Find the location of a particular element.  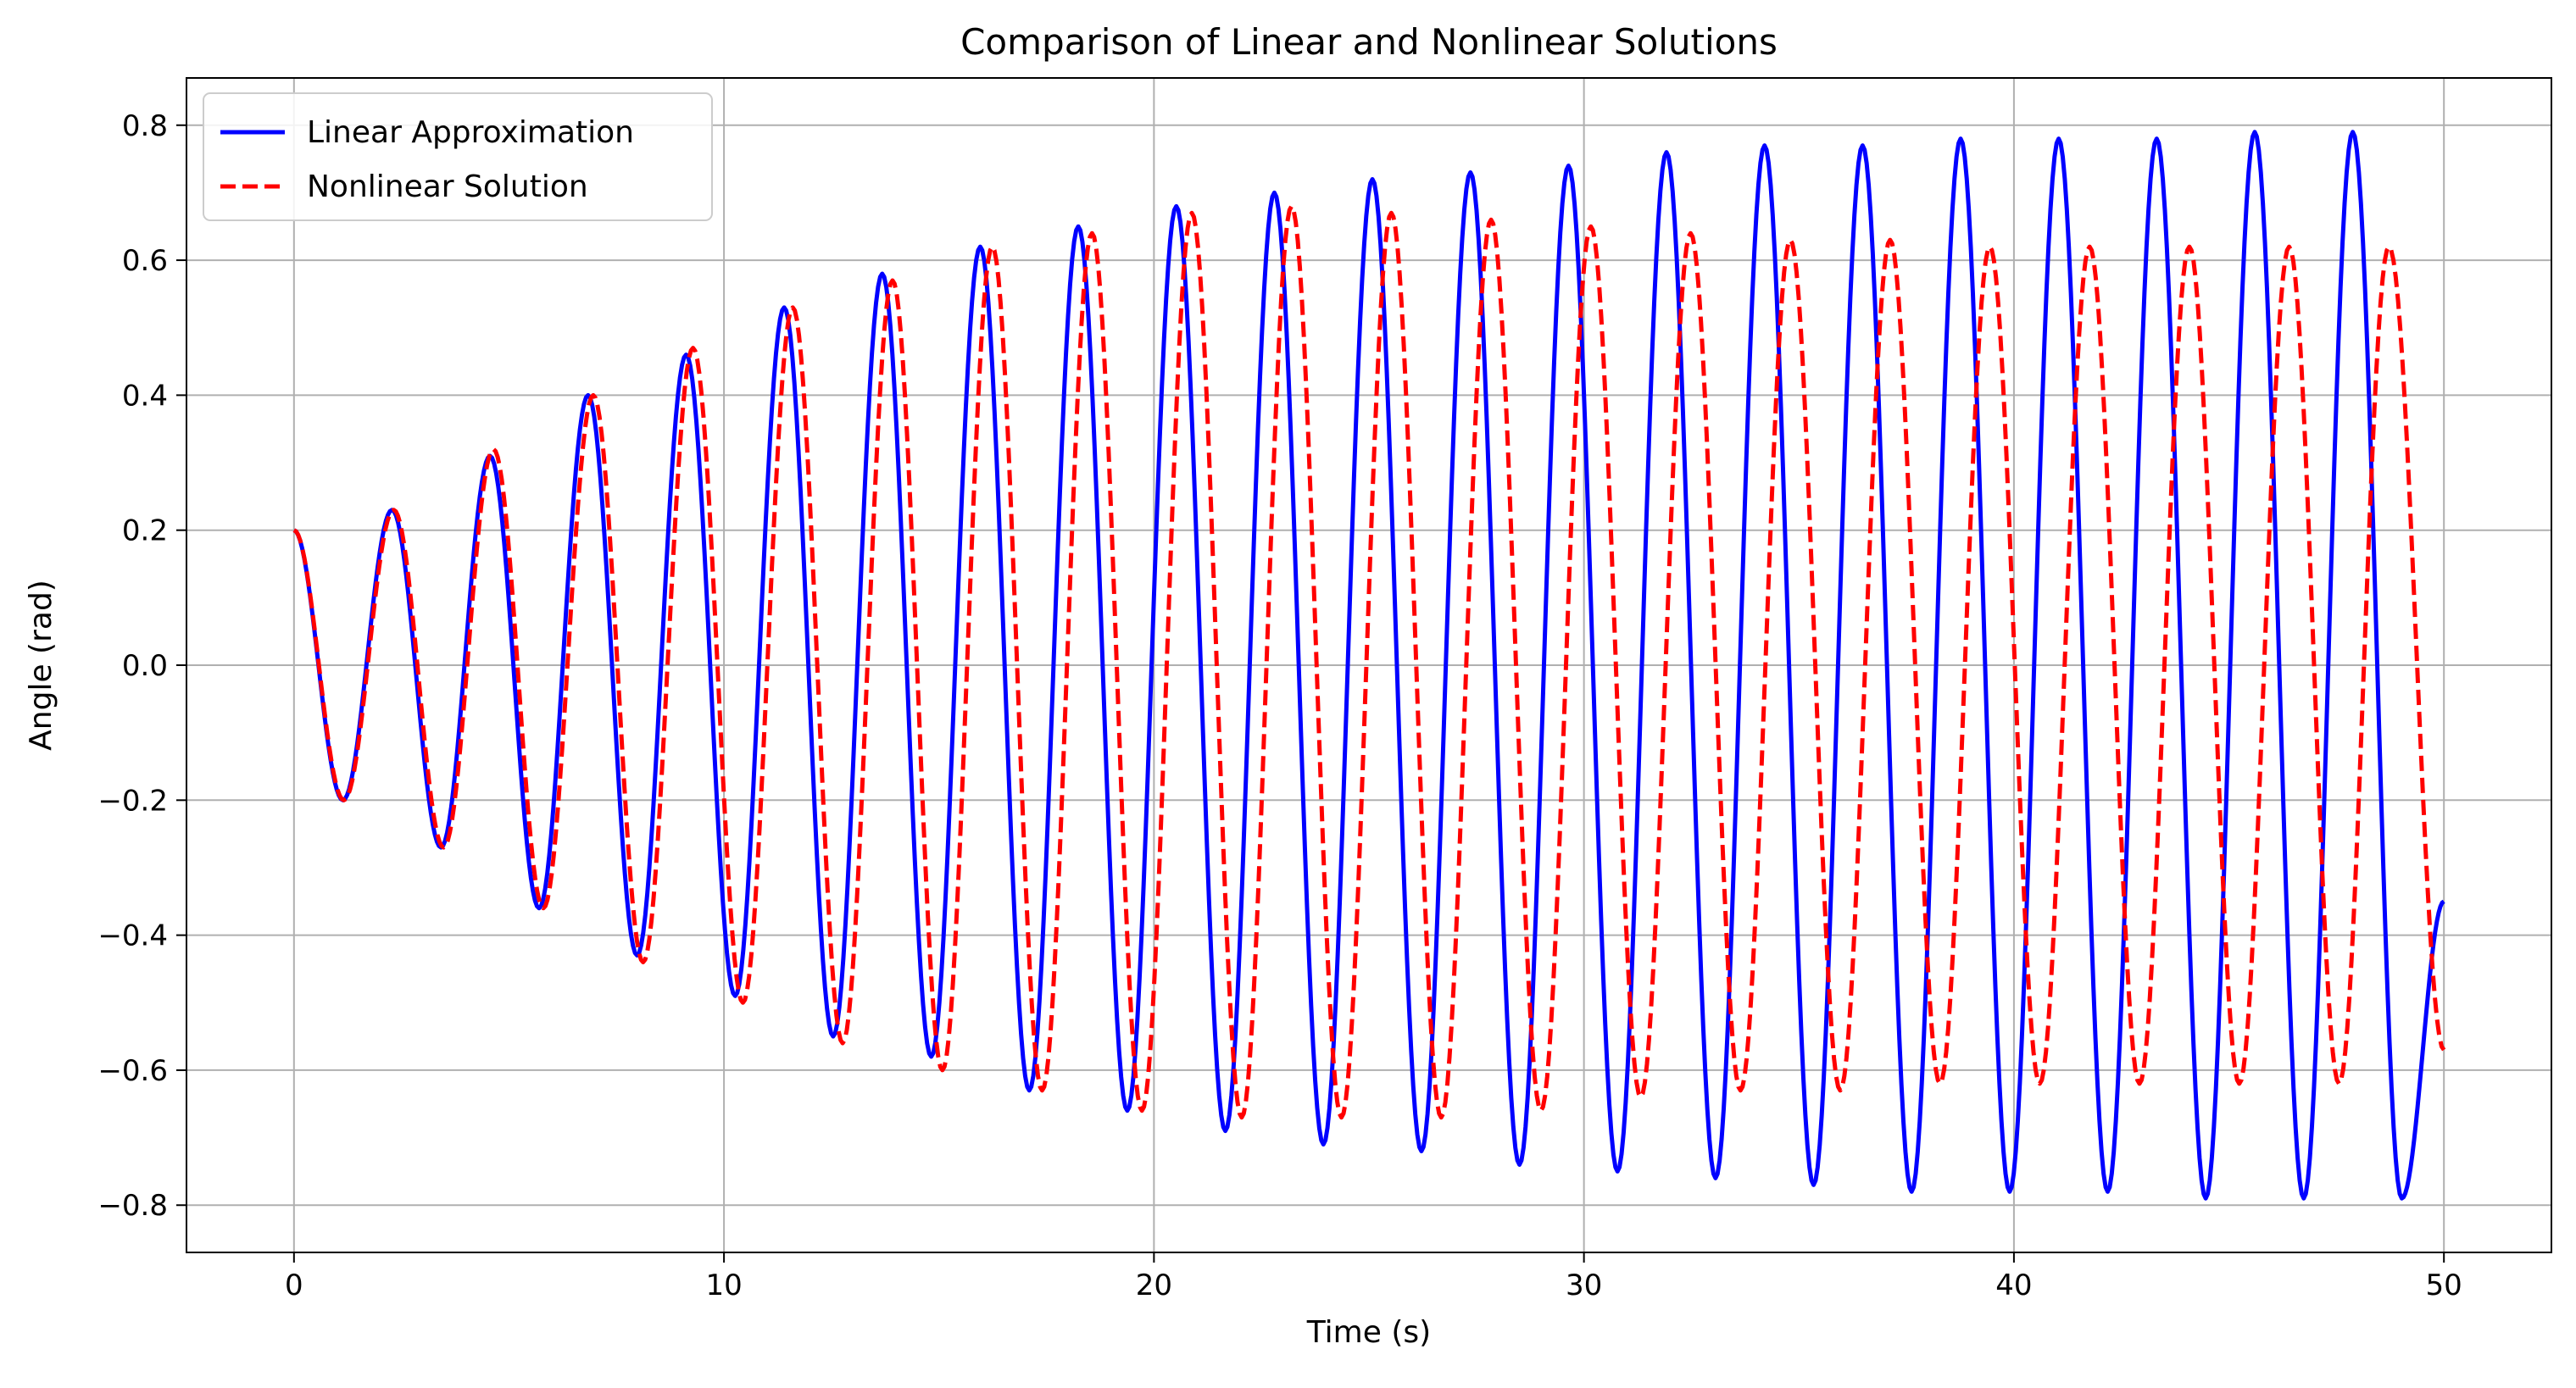

x-tick-label: 30 is located at coordinates (1584, 1285).